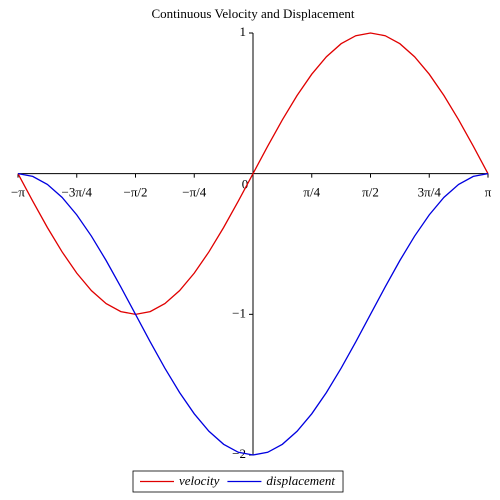  Describe the element at coordinates (370, 192) in the screenshot. I see `x-tick-label: π/2` at that location.